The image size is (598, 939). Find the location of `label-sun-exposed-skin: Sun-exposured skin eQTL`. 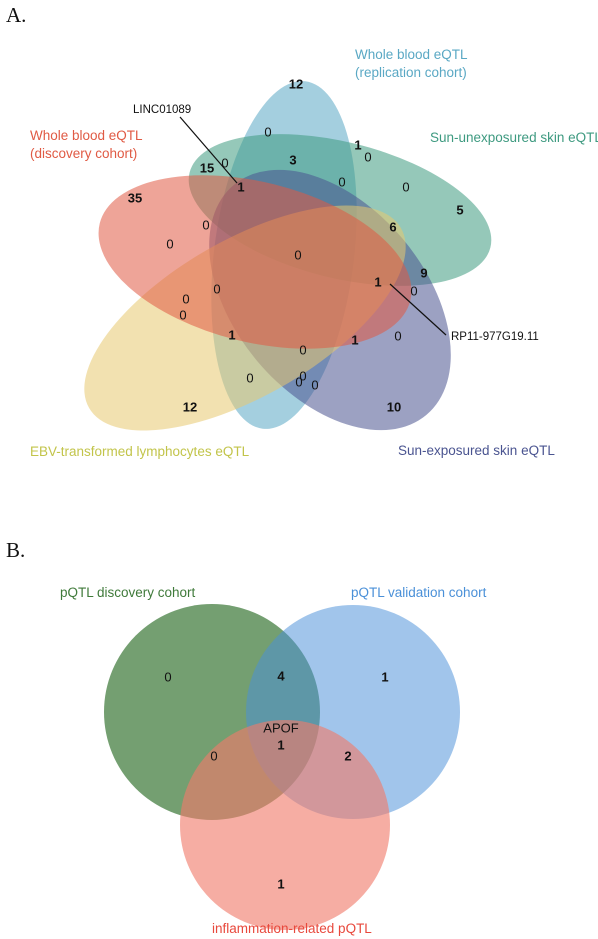

label-sun-exposed-skin: Sun-exposured skin eQTL is located at coordinates (476, 450).